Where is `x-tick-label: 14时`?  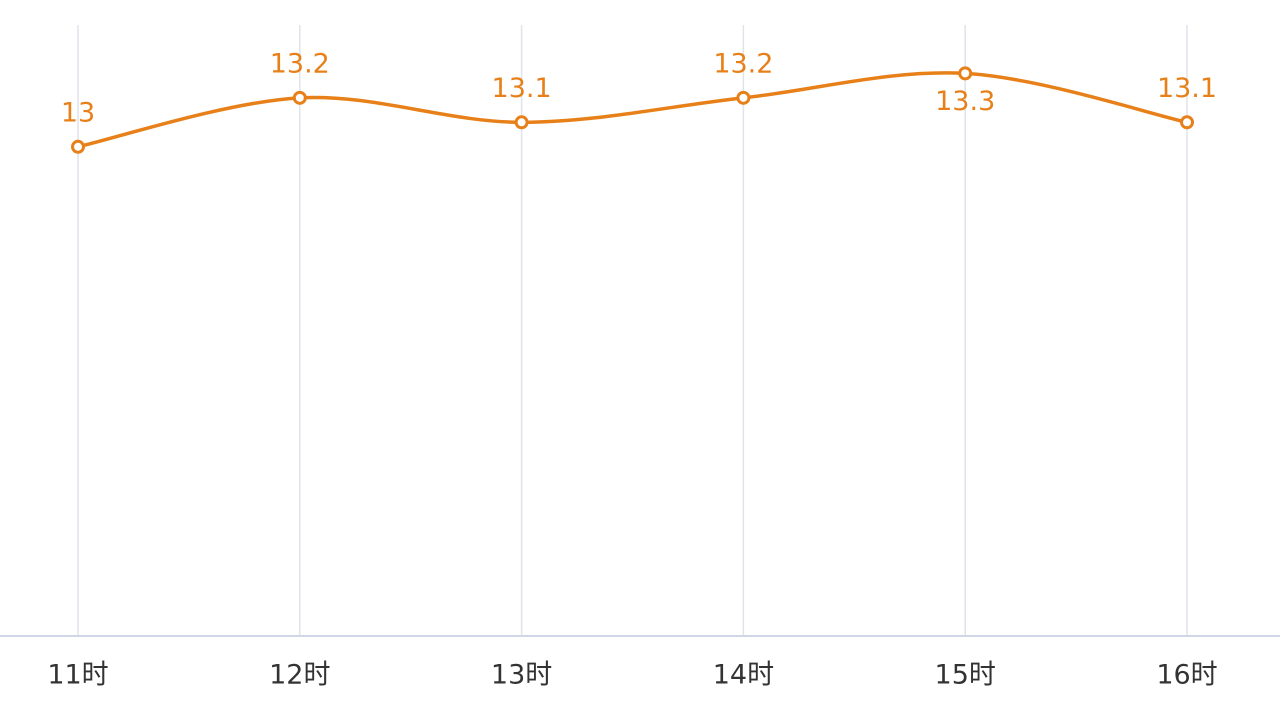
x-tick-label: 14时 is located at coordinates (743, 675).